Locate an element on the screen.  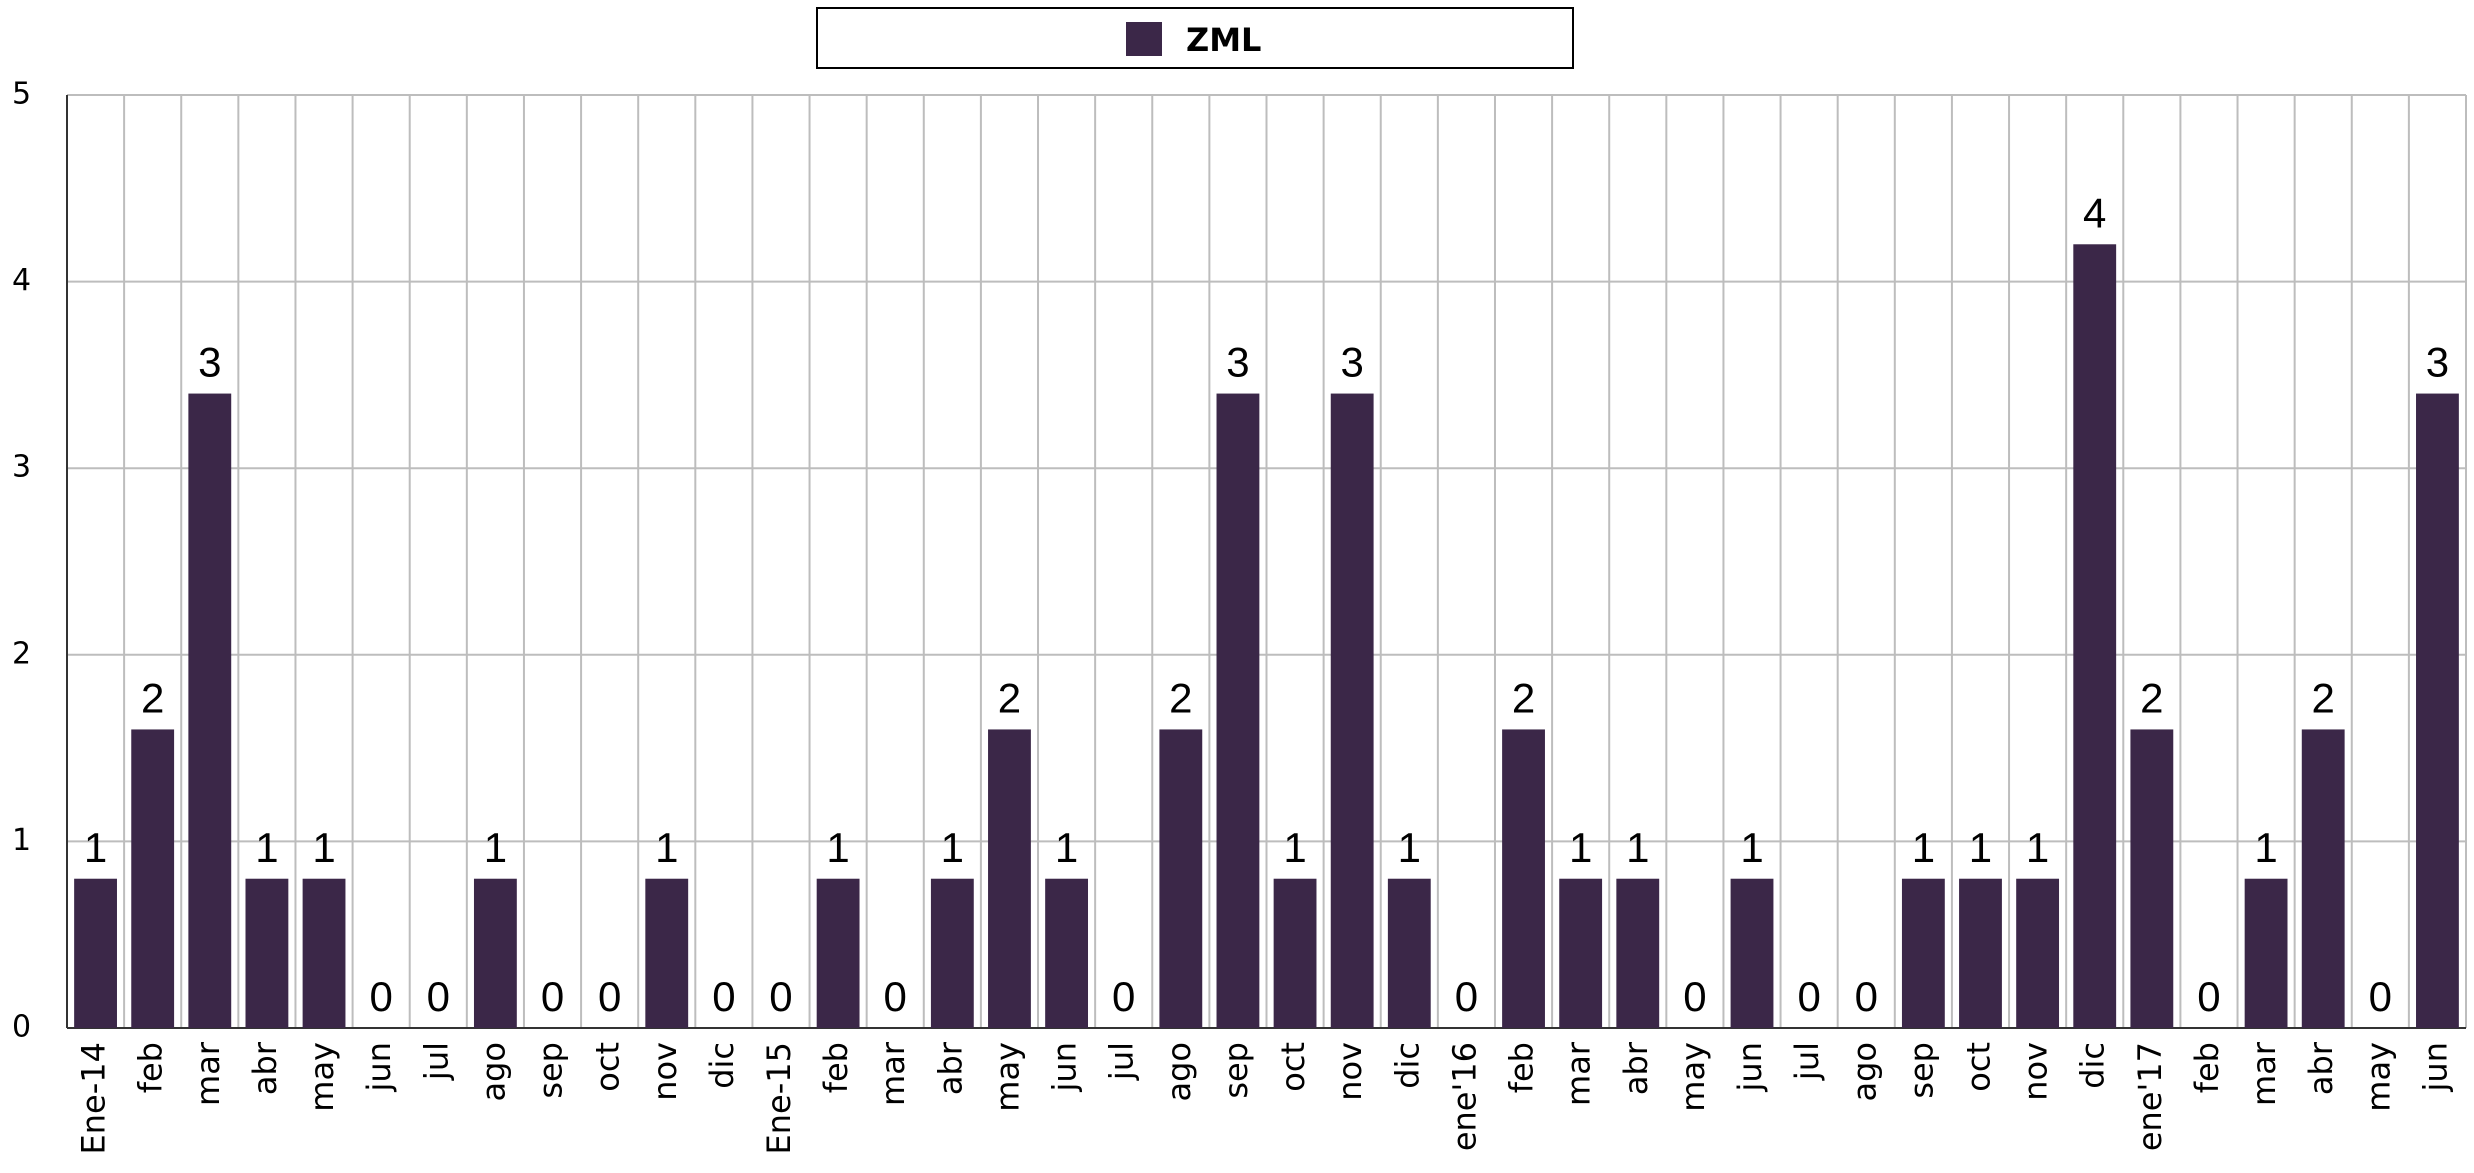
legend-swatch is located at coordinates (1144, 39).